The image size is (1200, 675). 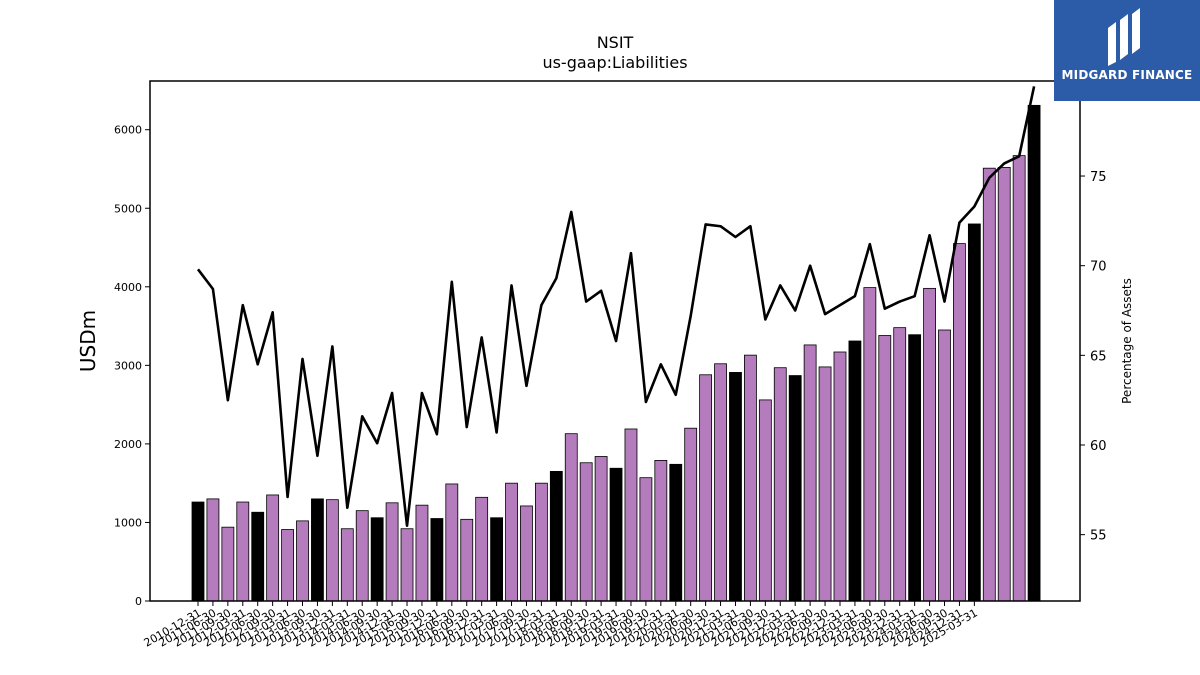 I want to click on y-tick-label: 5000, so click(x=128, y=208).